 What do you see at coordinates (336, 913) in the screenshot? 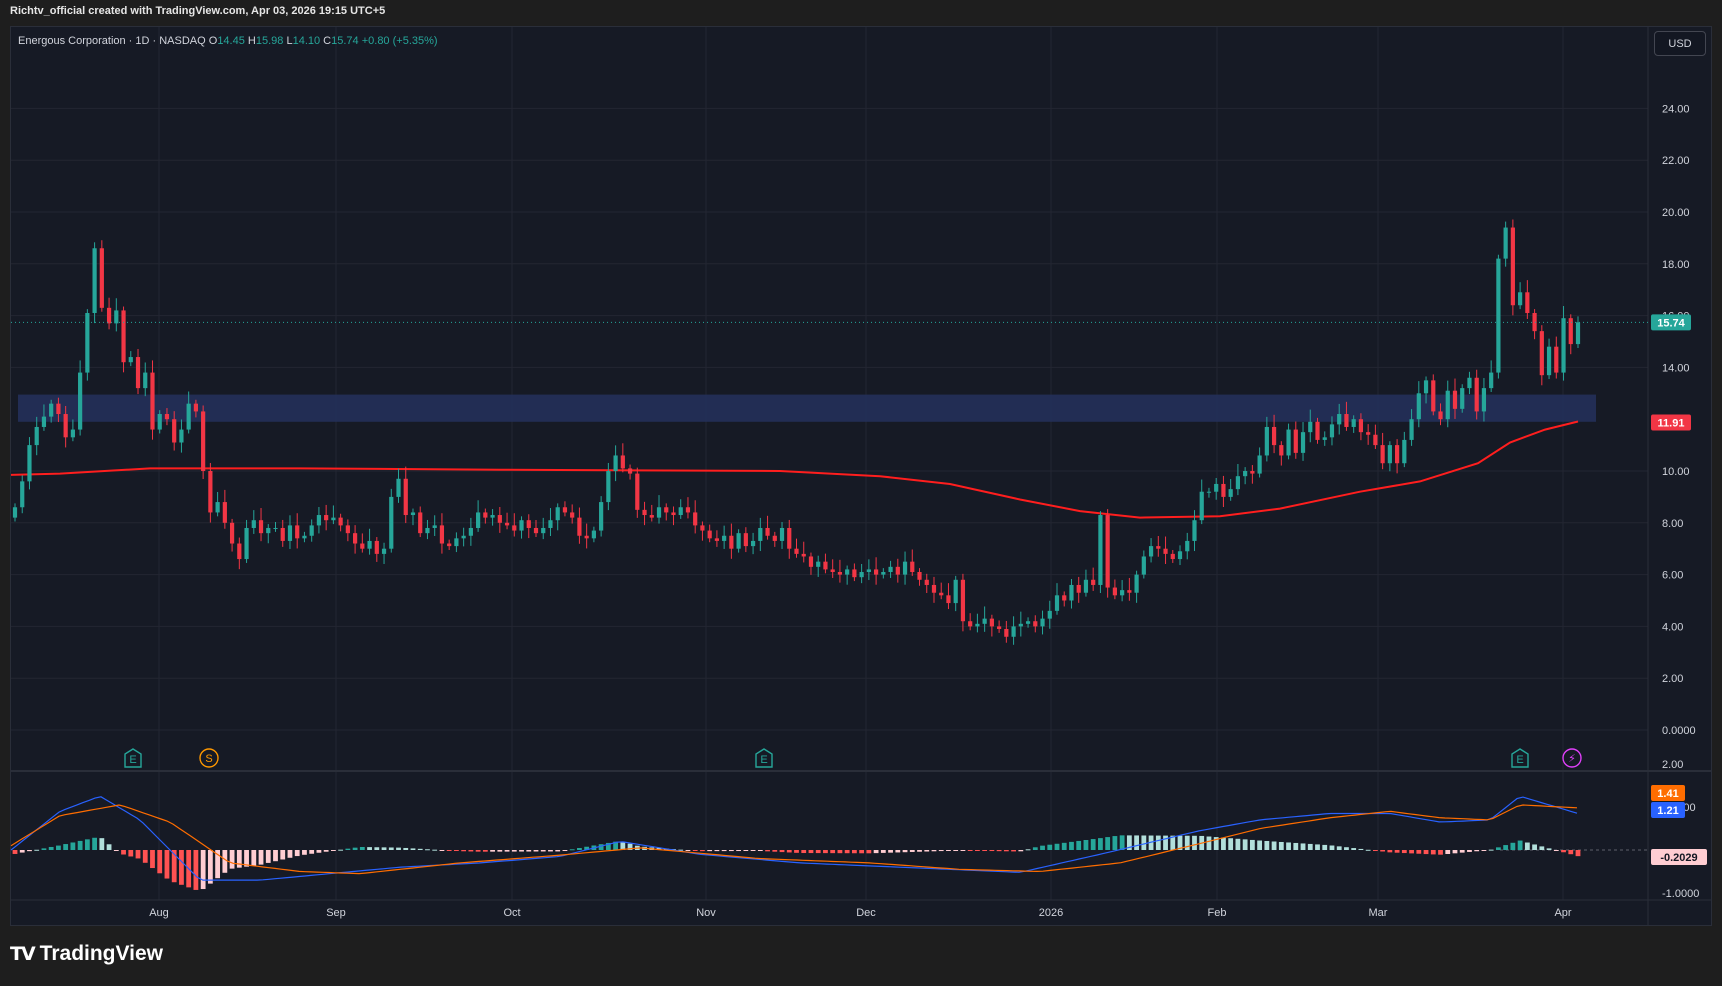
I see `x-tick-label: Sep` at bounding box center [336, 913].